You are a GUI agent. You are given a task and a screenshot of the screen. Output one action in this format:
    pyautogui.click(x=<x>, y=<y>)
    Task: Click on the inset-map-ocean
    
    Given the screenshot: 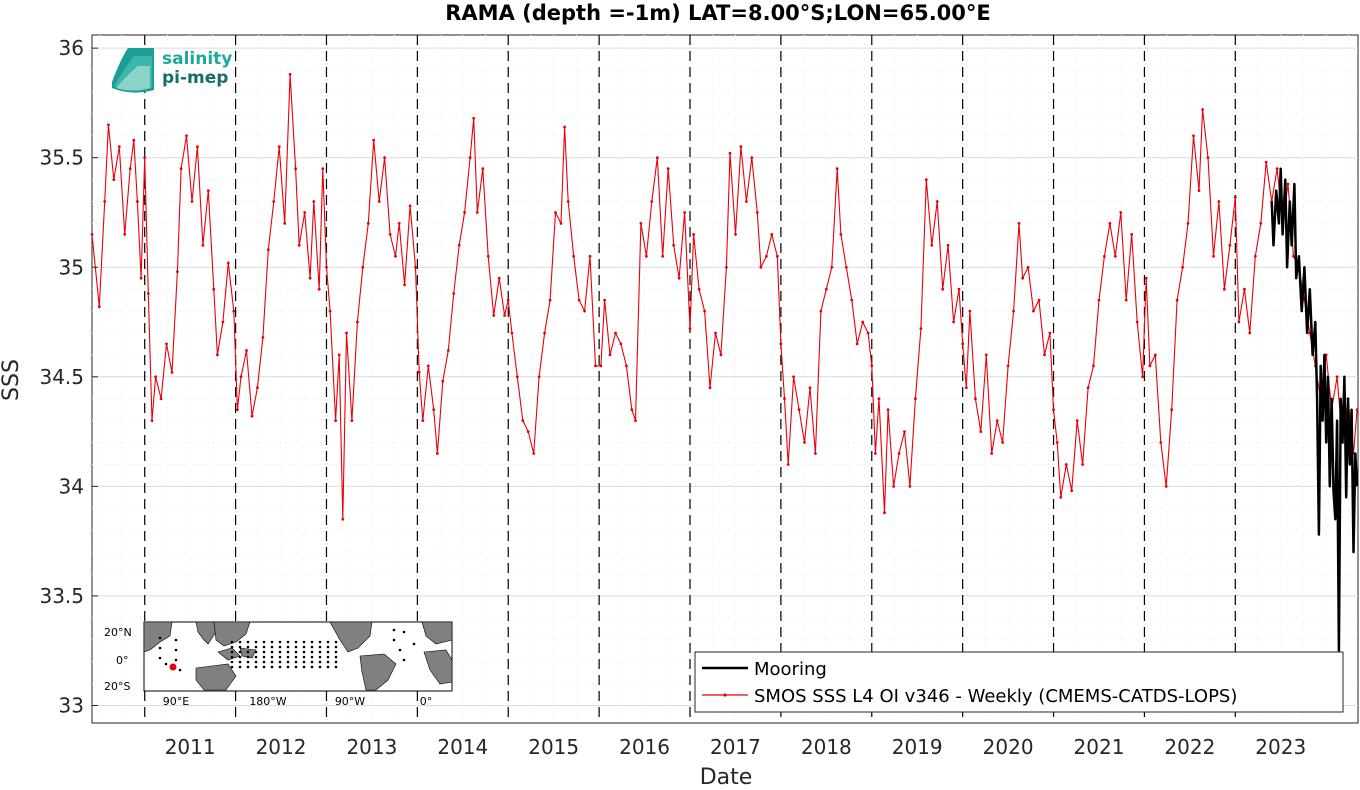 What is the action you would take?
    pyautogui.click(x=298, y=656)
    